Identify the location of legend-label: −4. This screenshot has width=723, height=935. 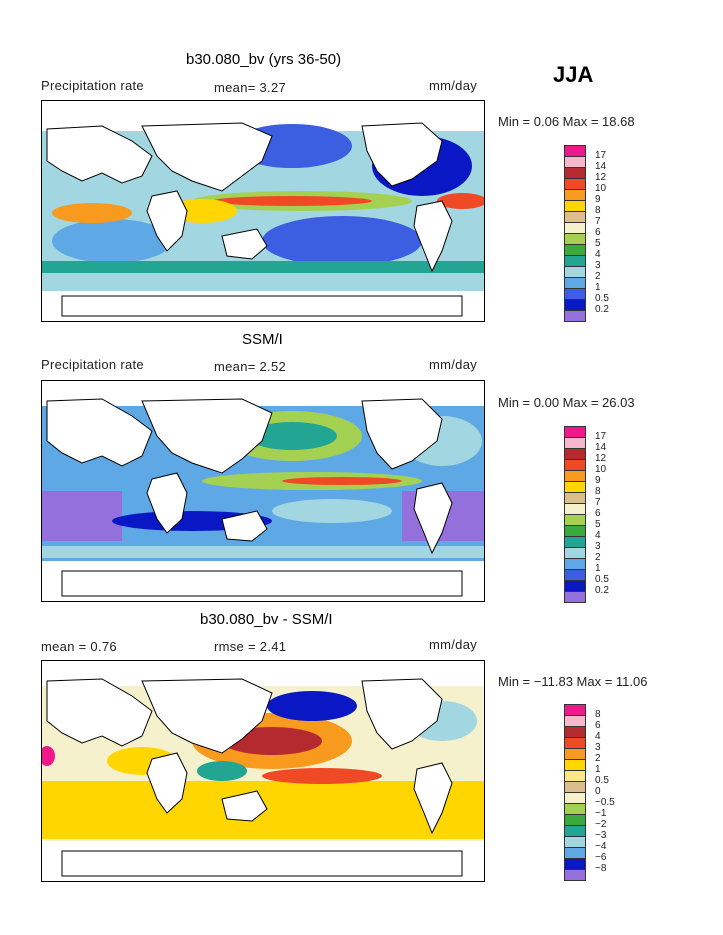
(601, 846).